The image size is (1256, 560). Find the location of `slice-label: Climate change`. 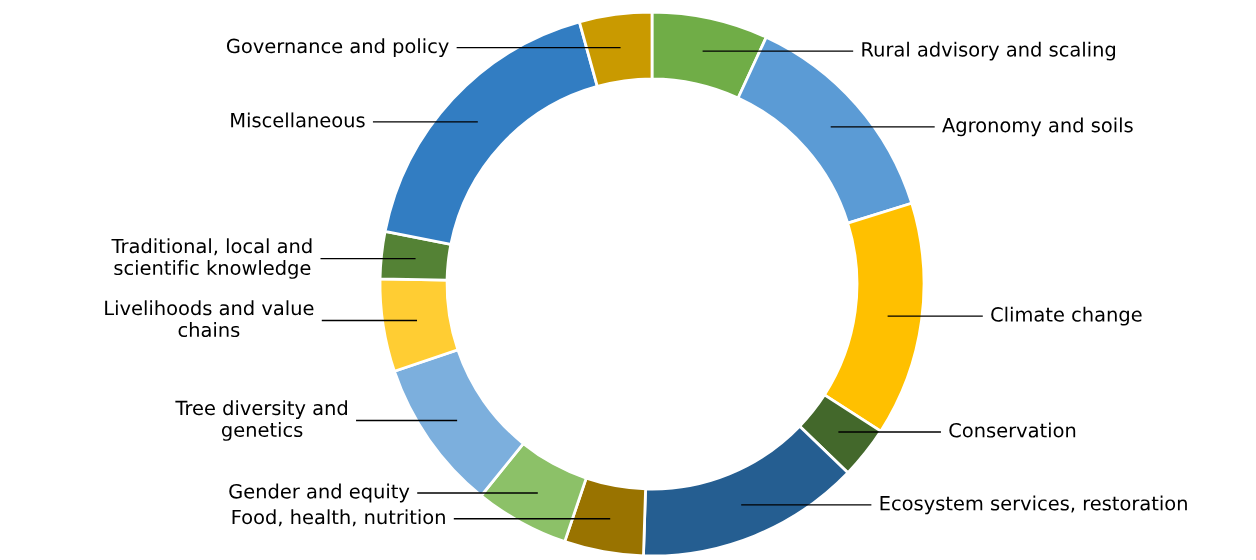

slice-label: Climate change is located at coordinates (1066, 316).